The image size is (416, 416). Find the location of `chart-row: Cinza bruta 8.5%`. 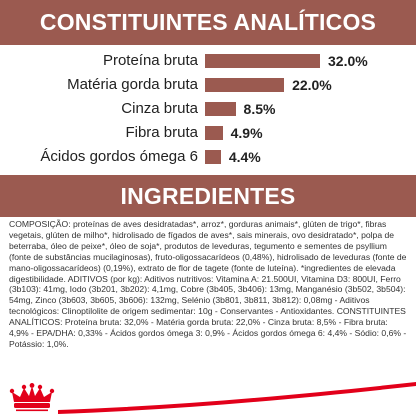

chart-row: Cinza bruta 8.5% is located at coordinates (208, 109).